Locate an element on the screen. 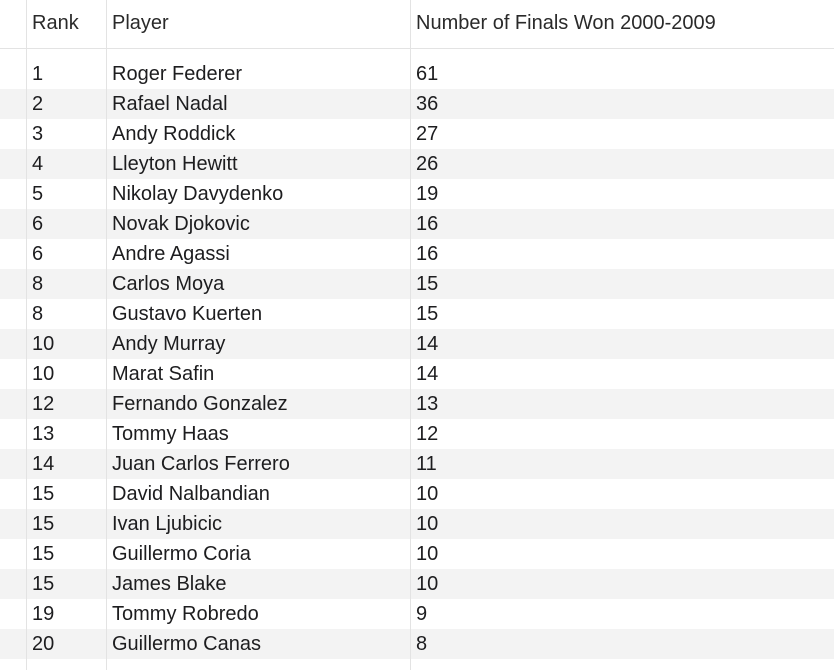 The width and height of the screenshot is (834, 670). table-row: 6 Andre Agassi 16 is located at coordinates (417, 254).